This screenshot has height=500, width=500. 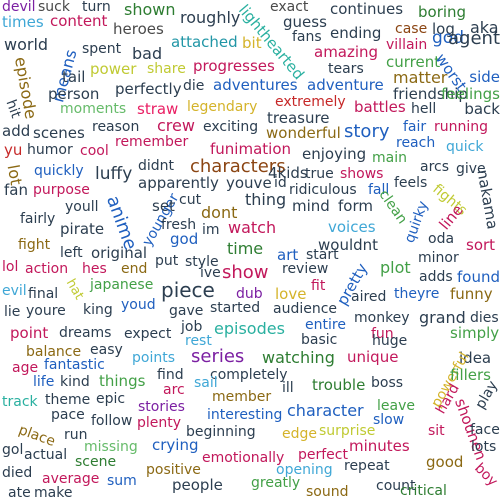 I want to click on cloud-word: minutes, so click(x=379, y=446).